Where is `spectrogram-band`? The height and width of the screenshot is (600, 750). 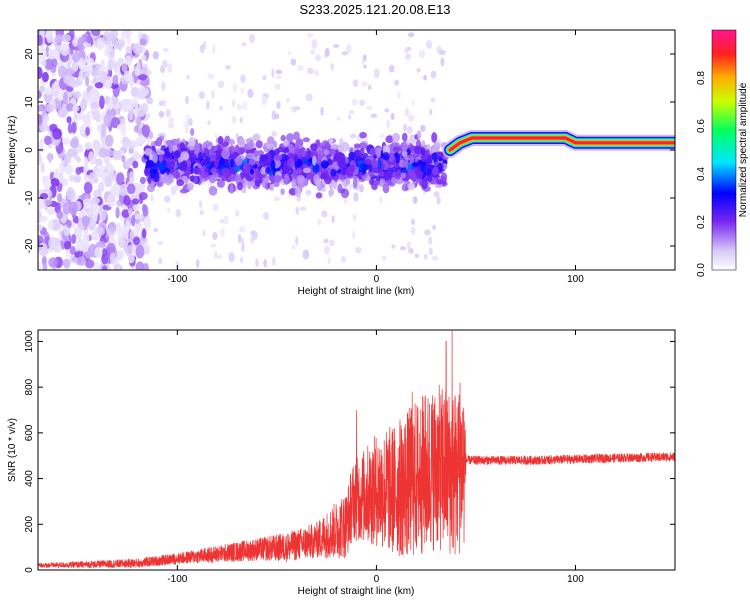 spectrogram-band is located at coordinates (561, 144).